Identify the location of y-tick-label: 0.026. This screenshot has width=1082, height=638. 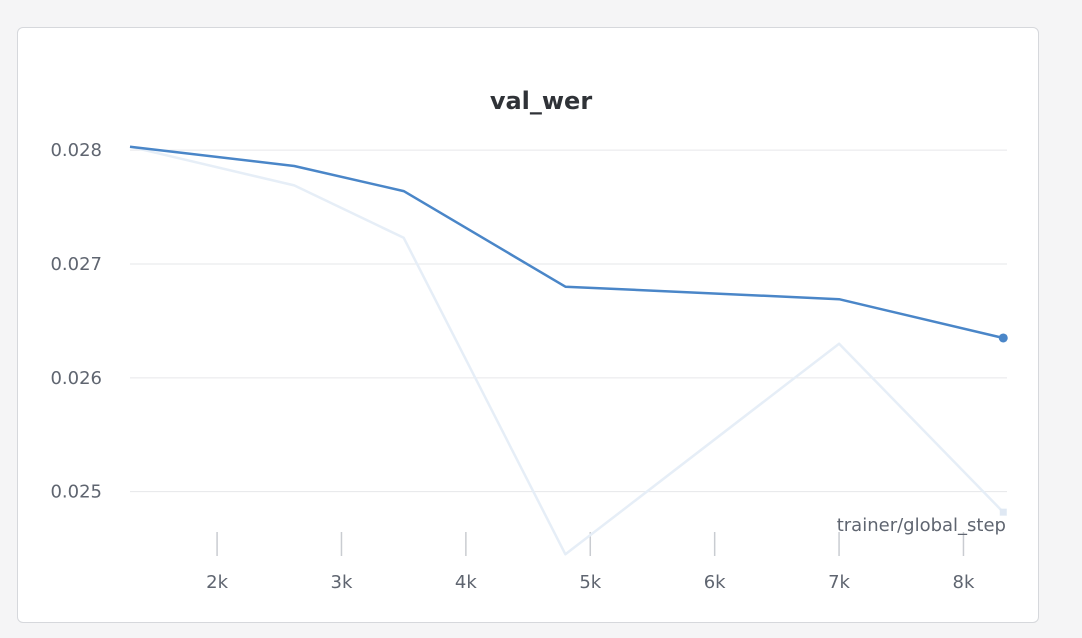
(76, 378).